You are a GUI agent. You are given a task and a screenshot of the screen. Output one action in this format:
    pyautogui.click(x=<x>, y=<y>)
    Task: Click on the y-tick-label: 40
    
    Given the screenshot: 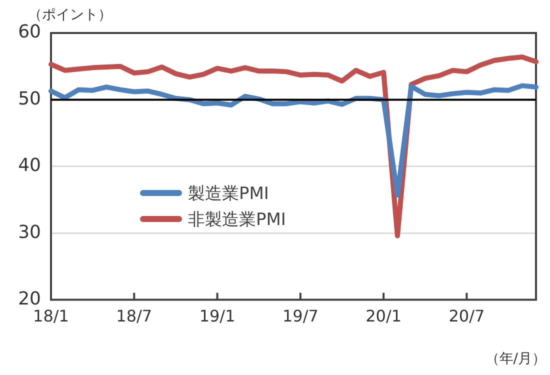 What is the action you would take?
    pyautogui.click(x=29, y=165)
    